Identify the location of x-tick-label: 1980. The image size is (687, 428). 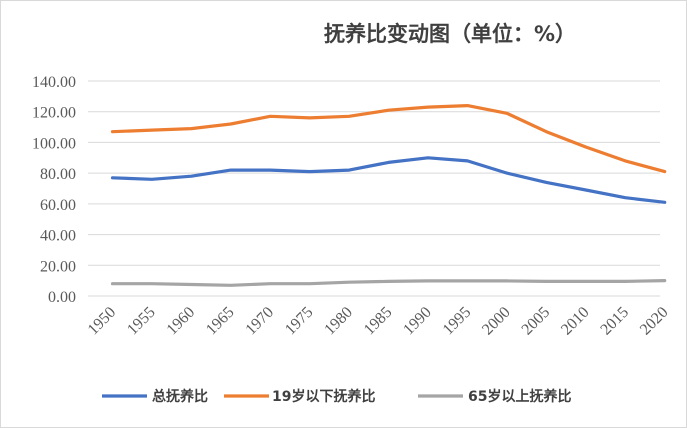
(338, 321).